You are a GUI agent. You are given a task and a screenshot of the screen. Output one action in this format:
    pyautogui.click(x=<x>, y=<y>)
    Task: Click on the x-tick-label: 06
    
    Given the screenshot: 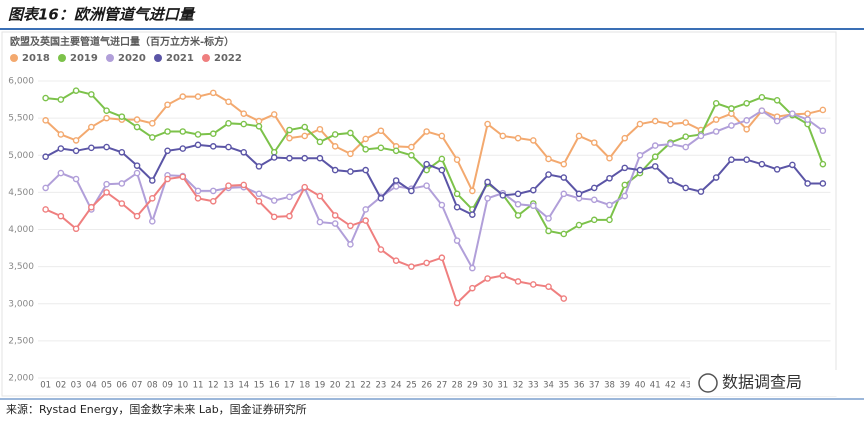 What is the action you would take?
    pyautogui.click(x=121, y=386)
    